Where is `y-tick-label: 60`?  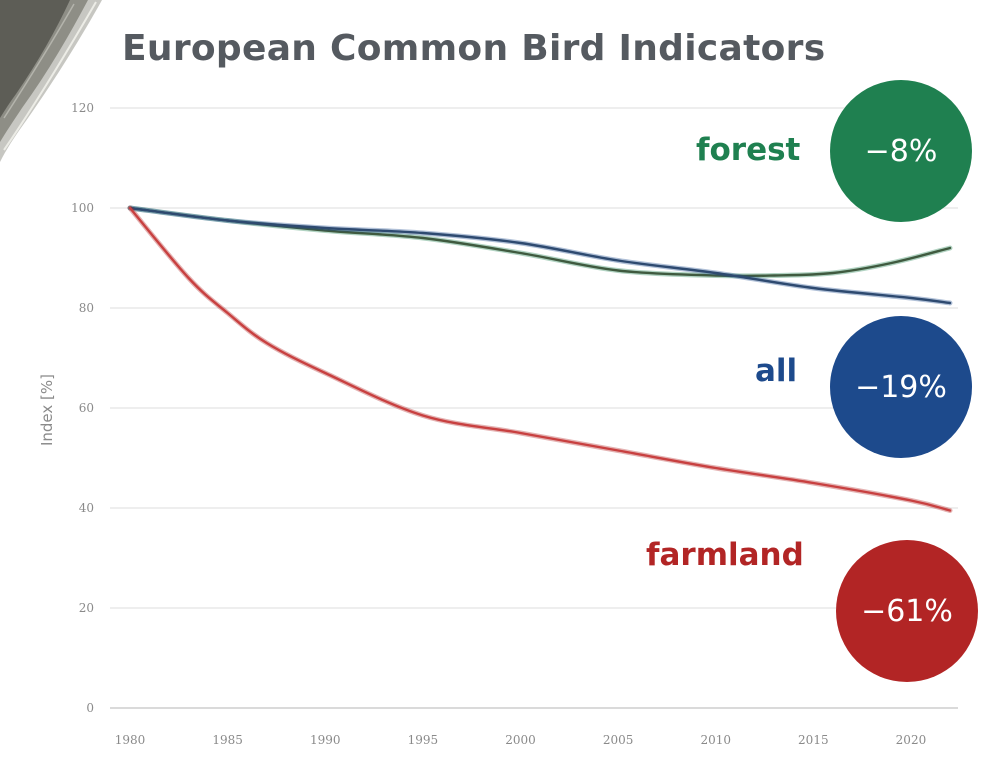 y-tick-label: 60 is located at coordinates (86, 408).